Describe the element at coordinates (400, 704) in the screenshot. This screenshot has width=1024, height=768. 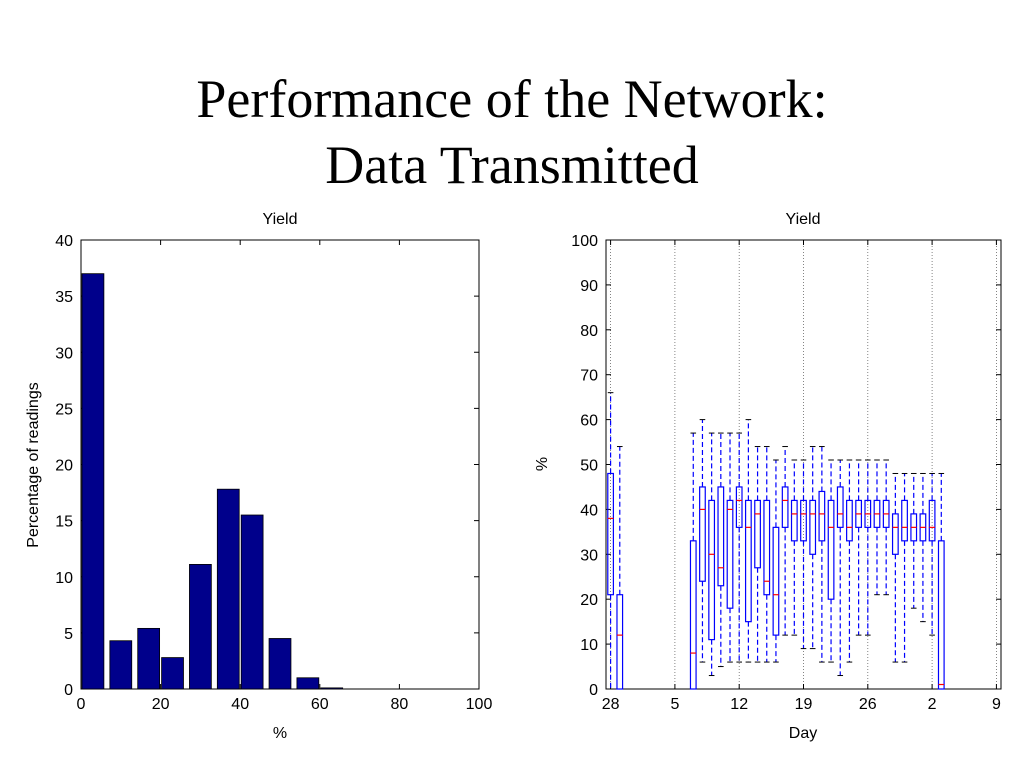
I see `histogram-x-tick-label: 80` at that location.